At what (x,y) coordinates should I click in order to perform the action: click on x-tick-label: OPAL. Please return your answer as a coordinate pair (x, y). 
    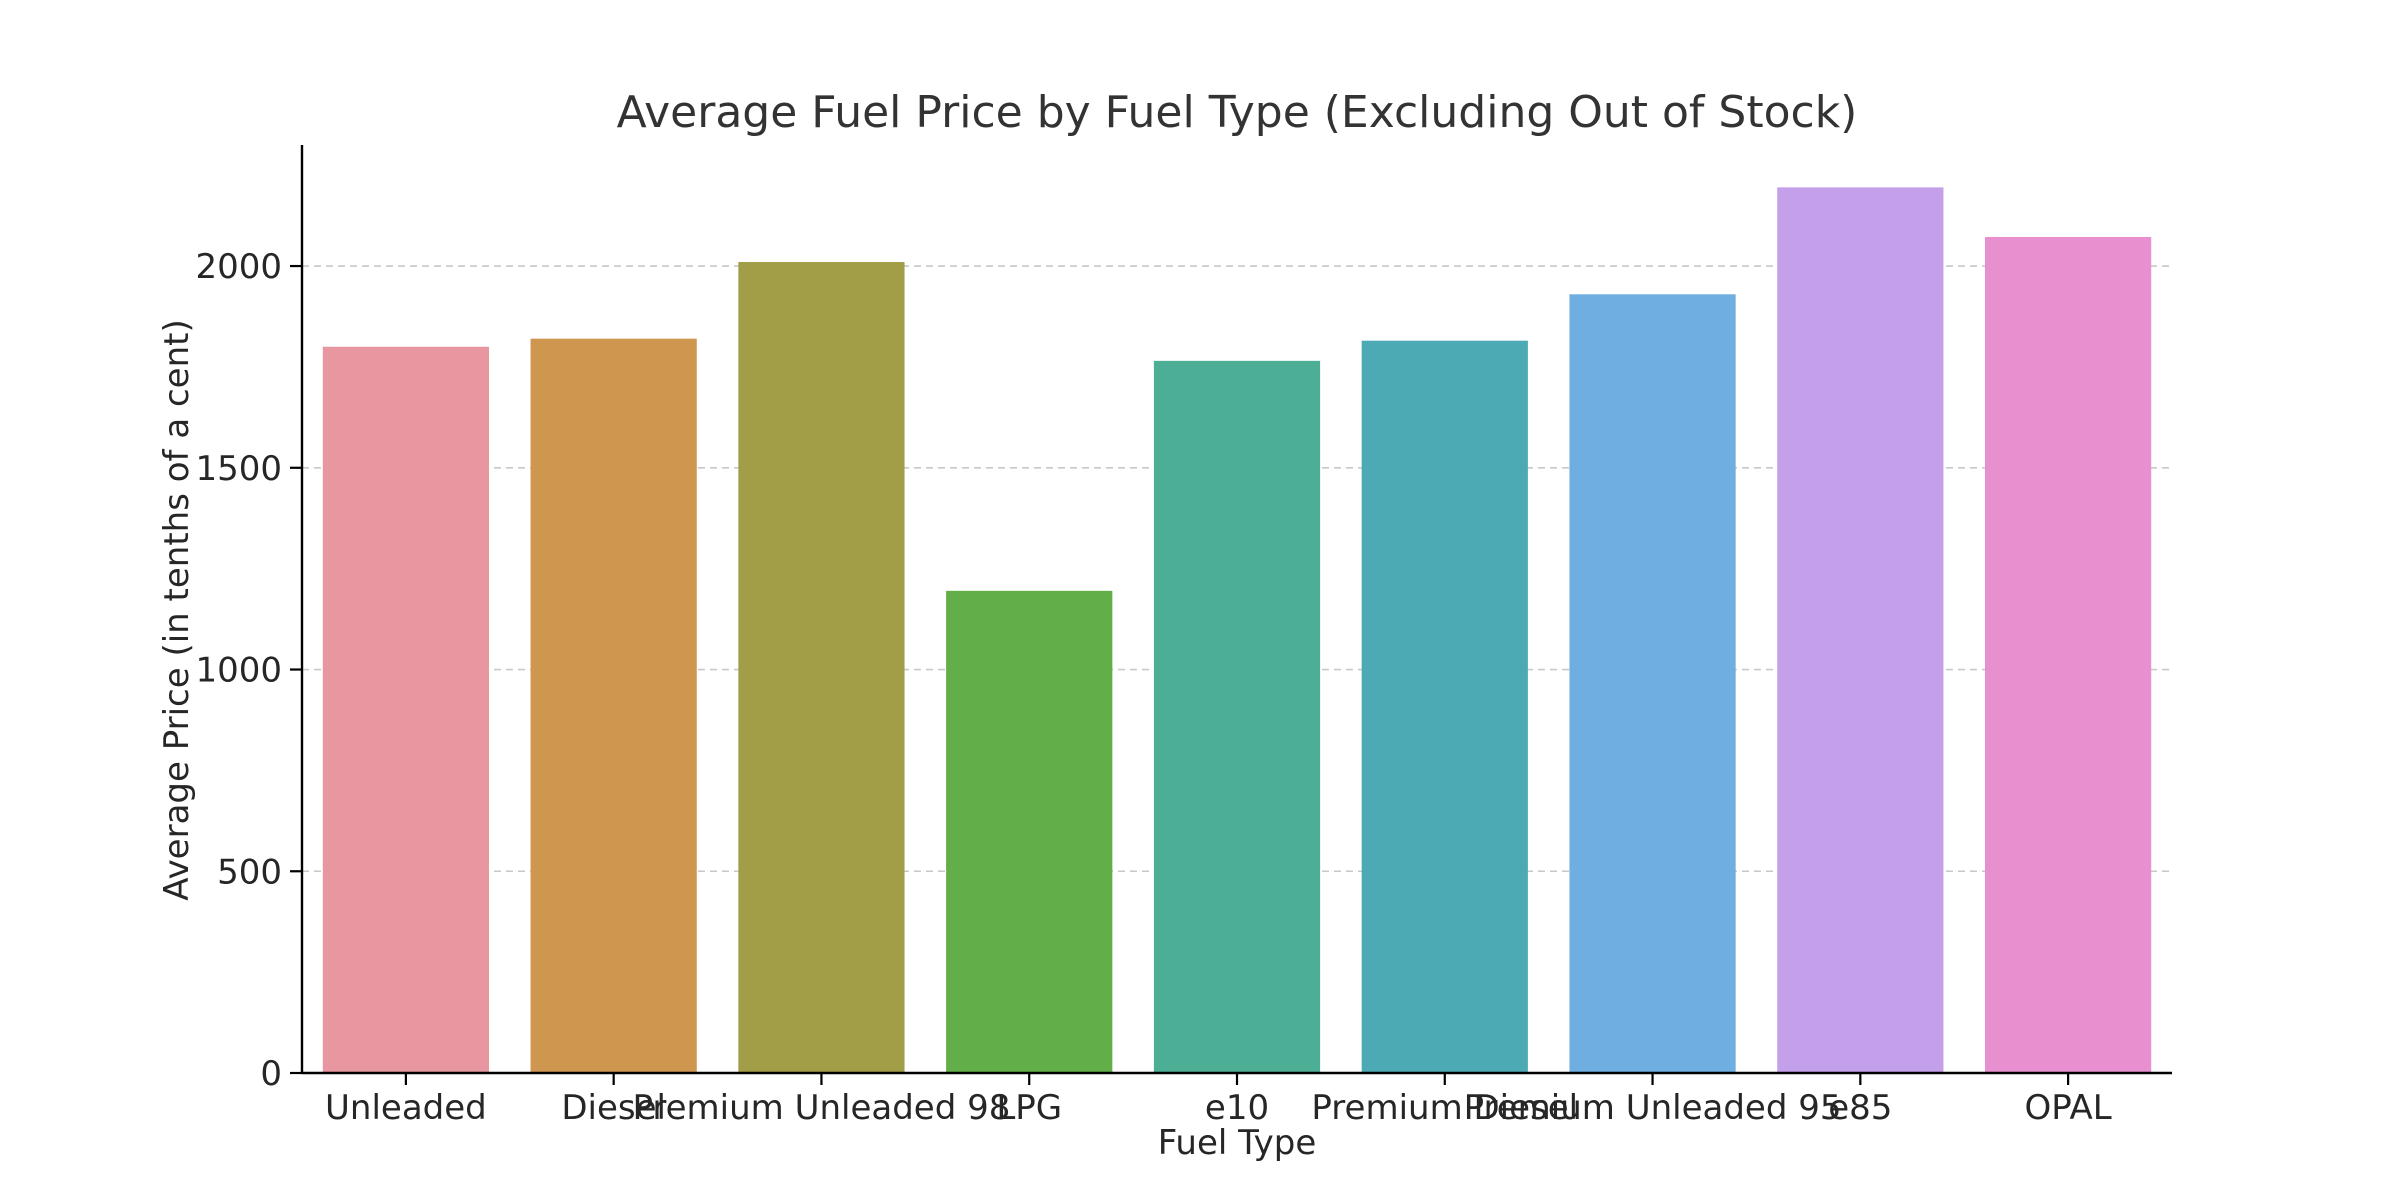
    Looking at the image, I should click on (2067, 1108).